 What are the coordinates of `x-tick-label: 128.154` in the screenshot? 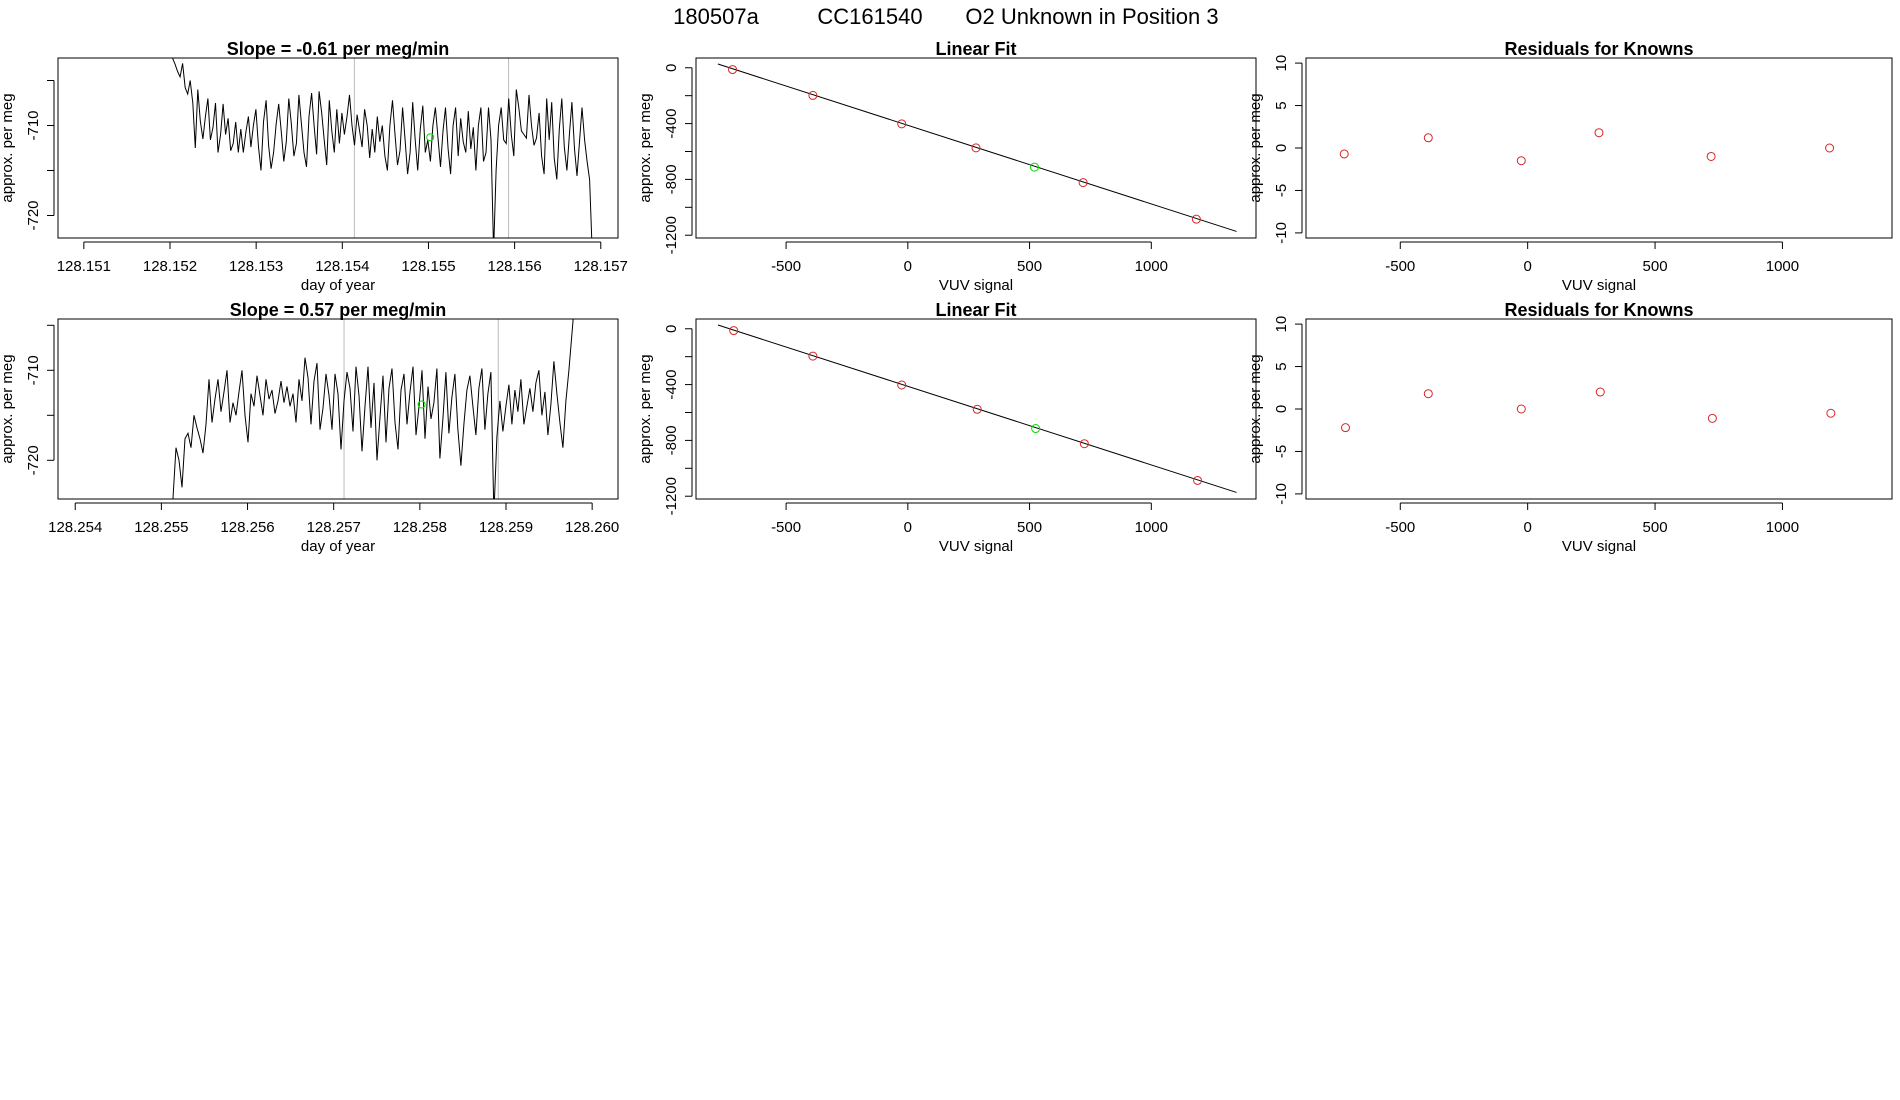 It's located at (342, 266).